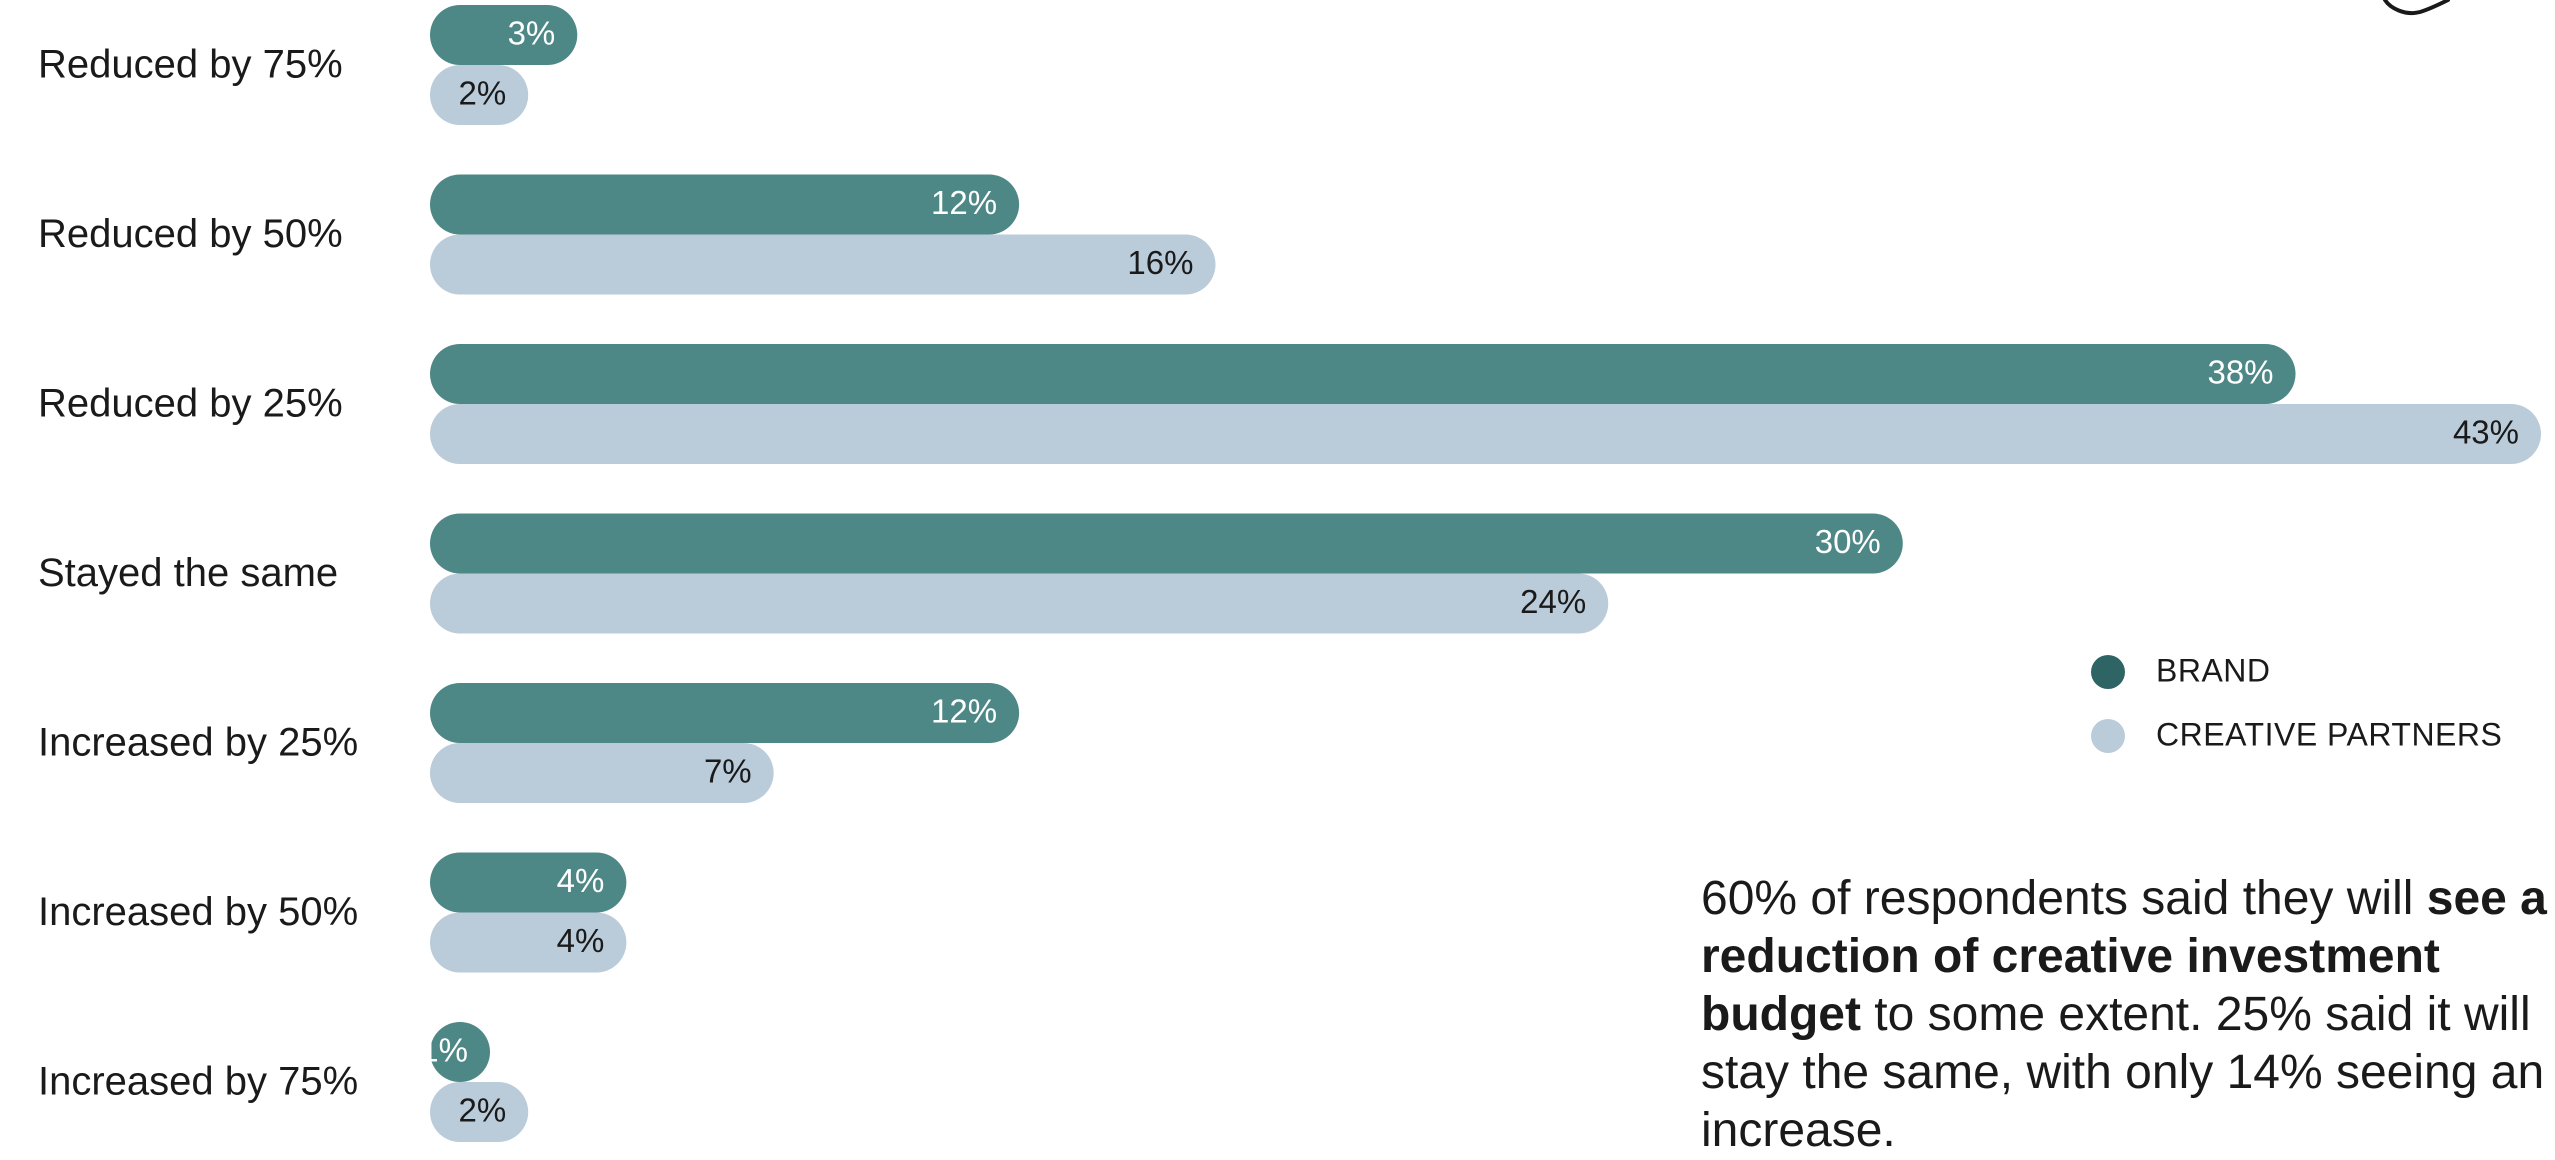 The width and height of the screenshot is (2555, 1160). What do you see at coordinates (198, 1082) in the screenshot?
I see `category-label-increased-by-75: Increased by 75%` at bounding box center [198, 1082].